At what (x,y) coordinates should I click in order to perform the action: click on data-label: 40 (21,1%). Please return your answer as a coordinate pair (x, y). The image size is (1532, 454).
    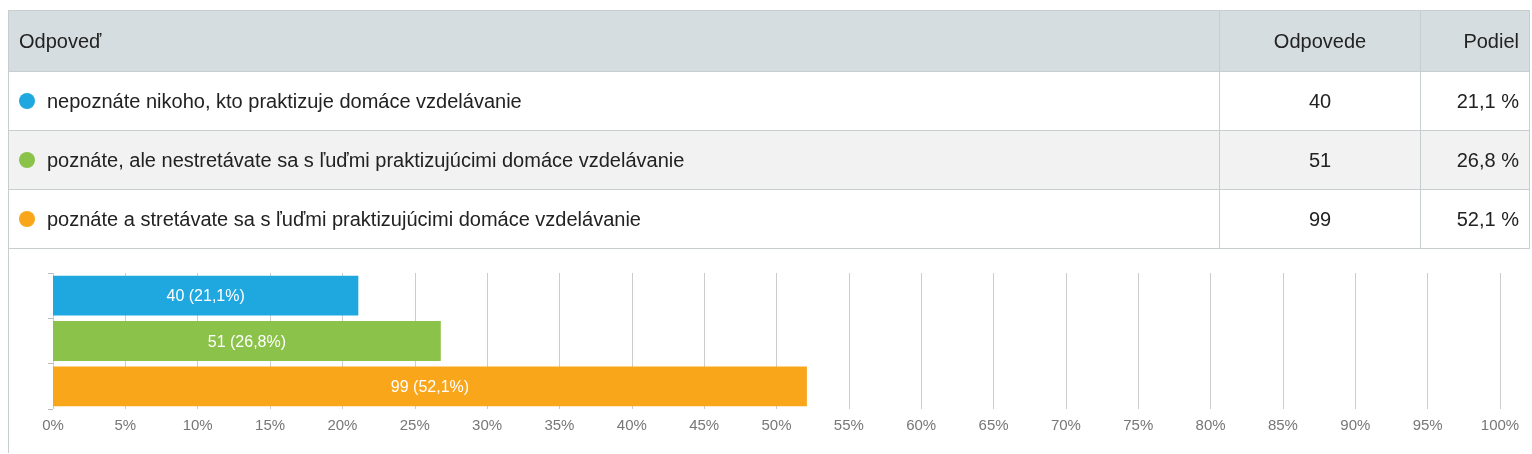
    Looking at the image, I should click on (205, 296).